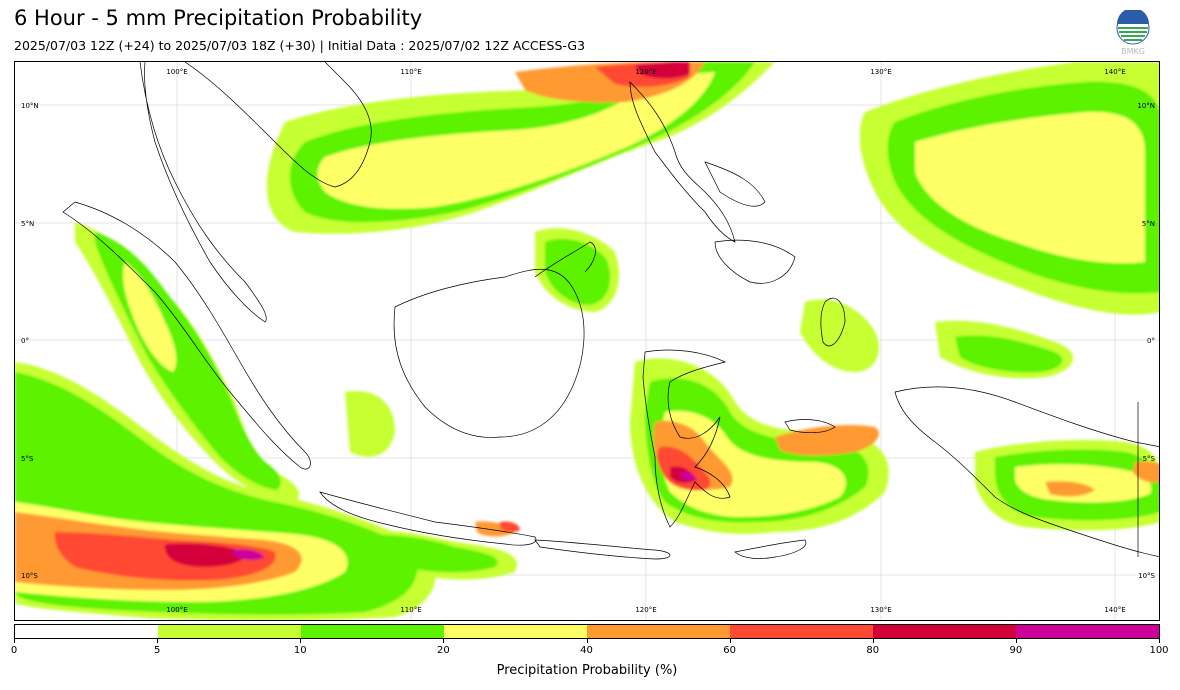 The image size is (1180, 690). I want to click on colorbar, so click(587, 631).